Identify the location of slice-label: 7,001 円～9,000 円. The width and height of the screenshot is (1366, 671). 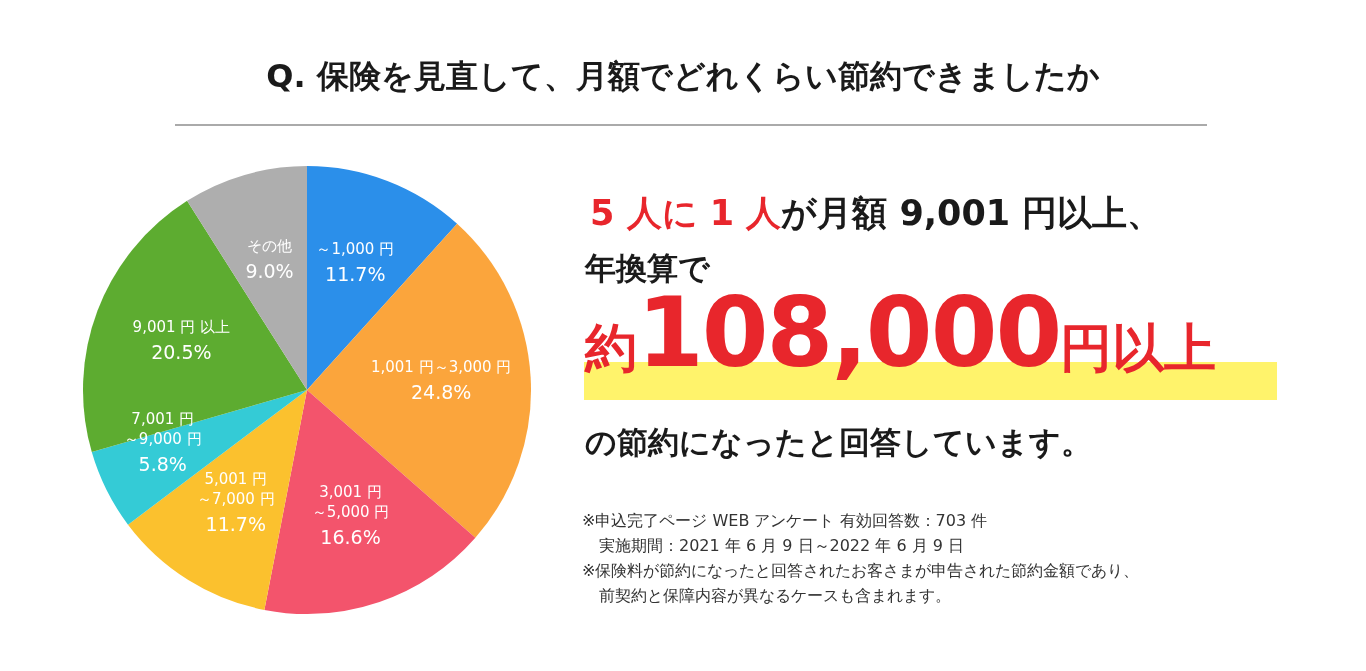
(162, 428).